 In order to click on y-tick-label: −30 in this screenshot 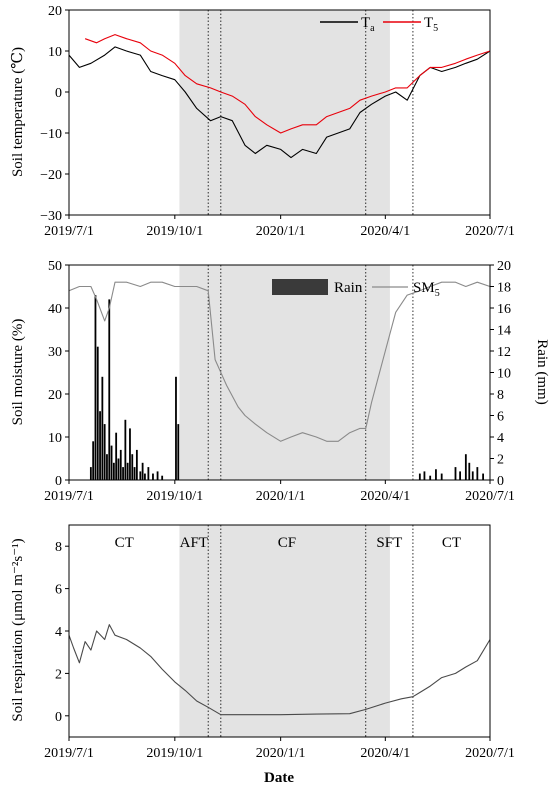, I will do `click(51, 216)`.